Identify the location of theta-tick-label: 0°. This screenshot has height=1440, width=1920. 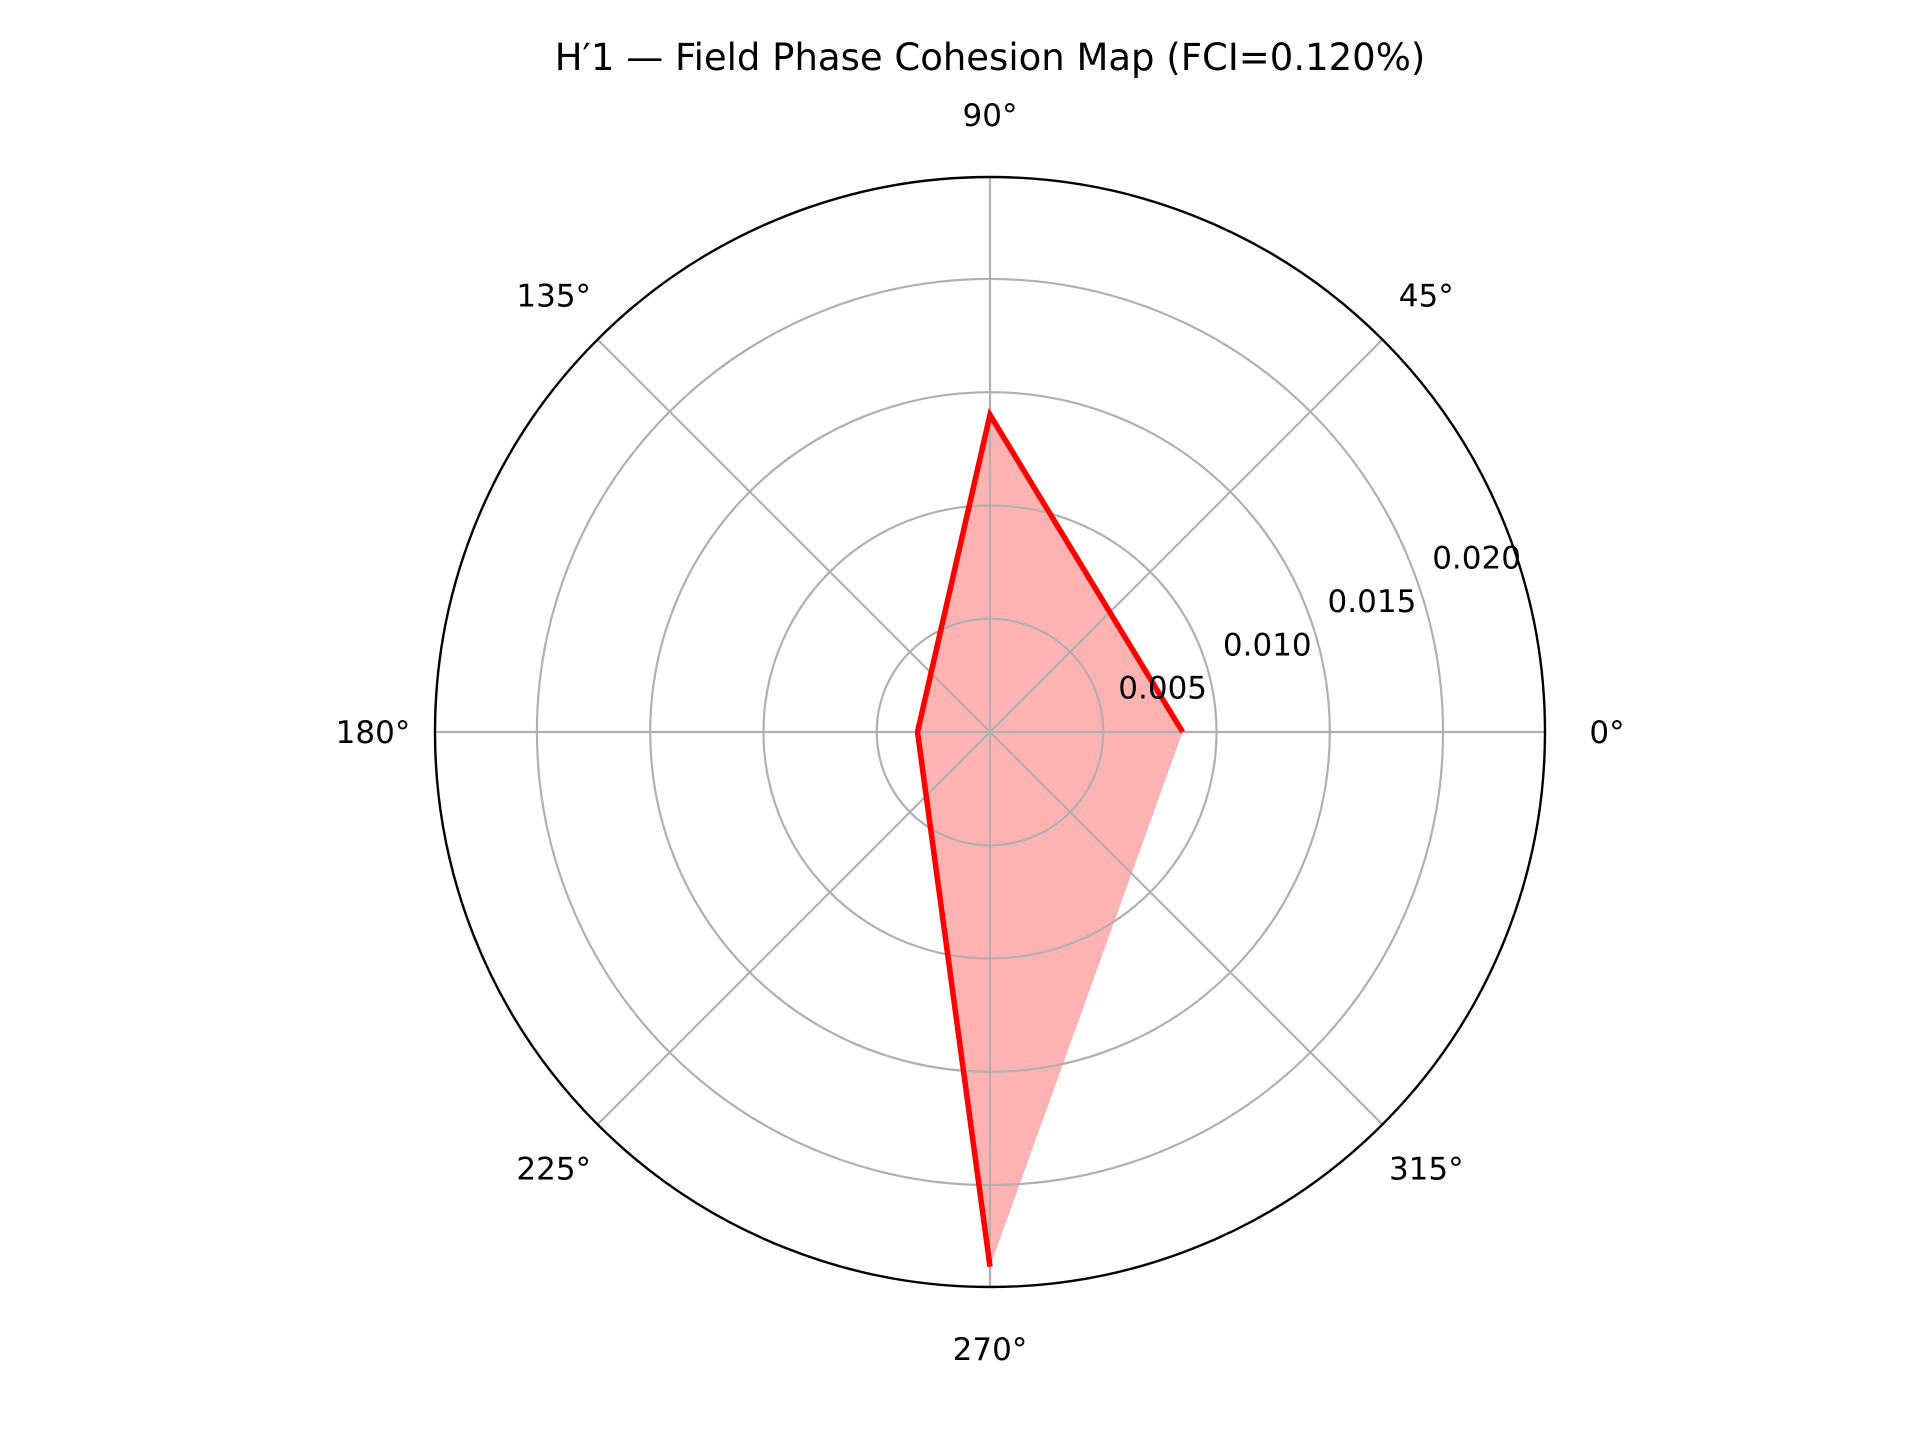
(1606, 733).